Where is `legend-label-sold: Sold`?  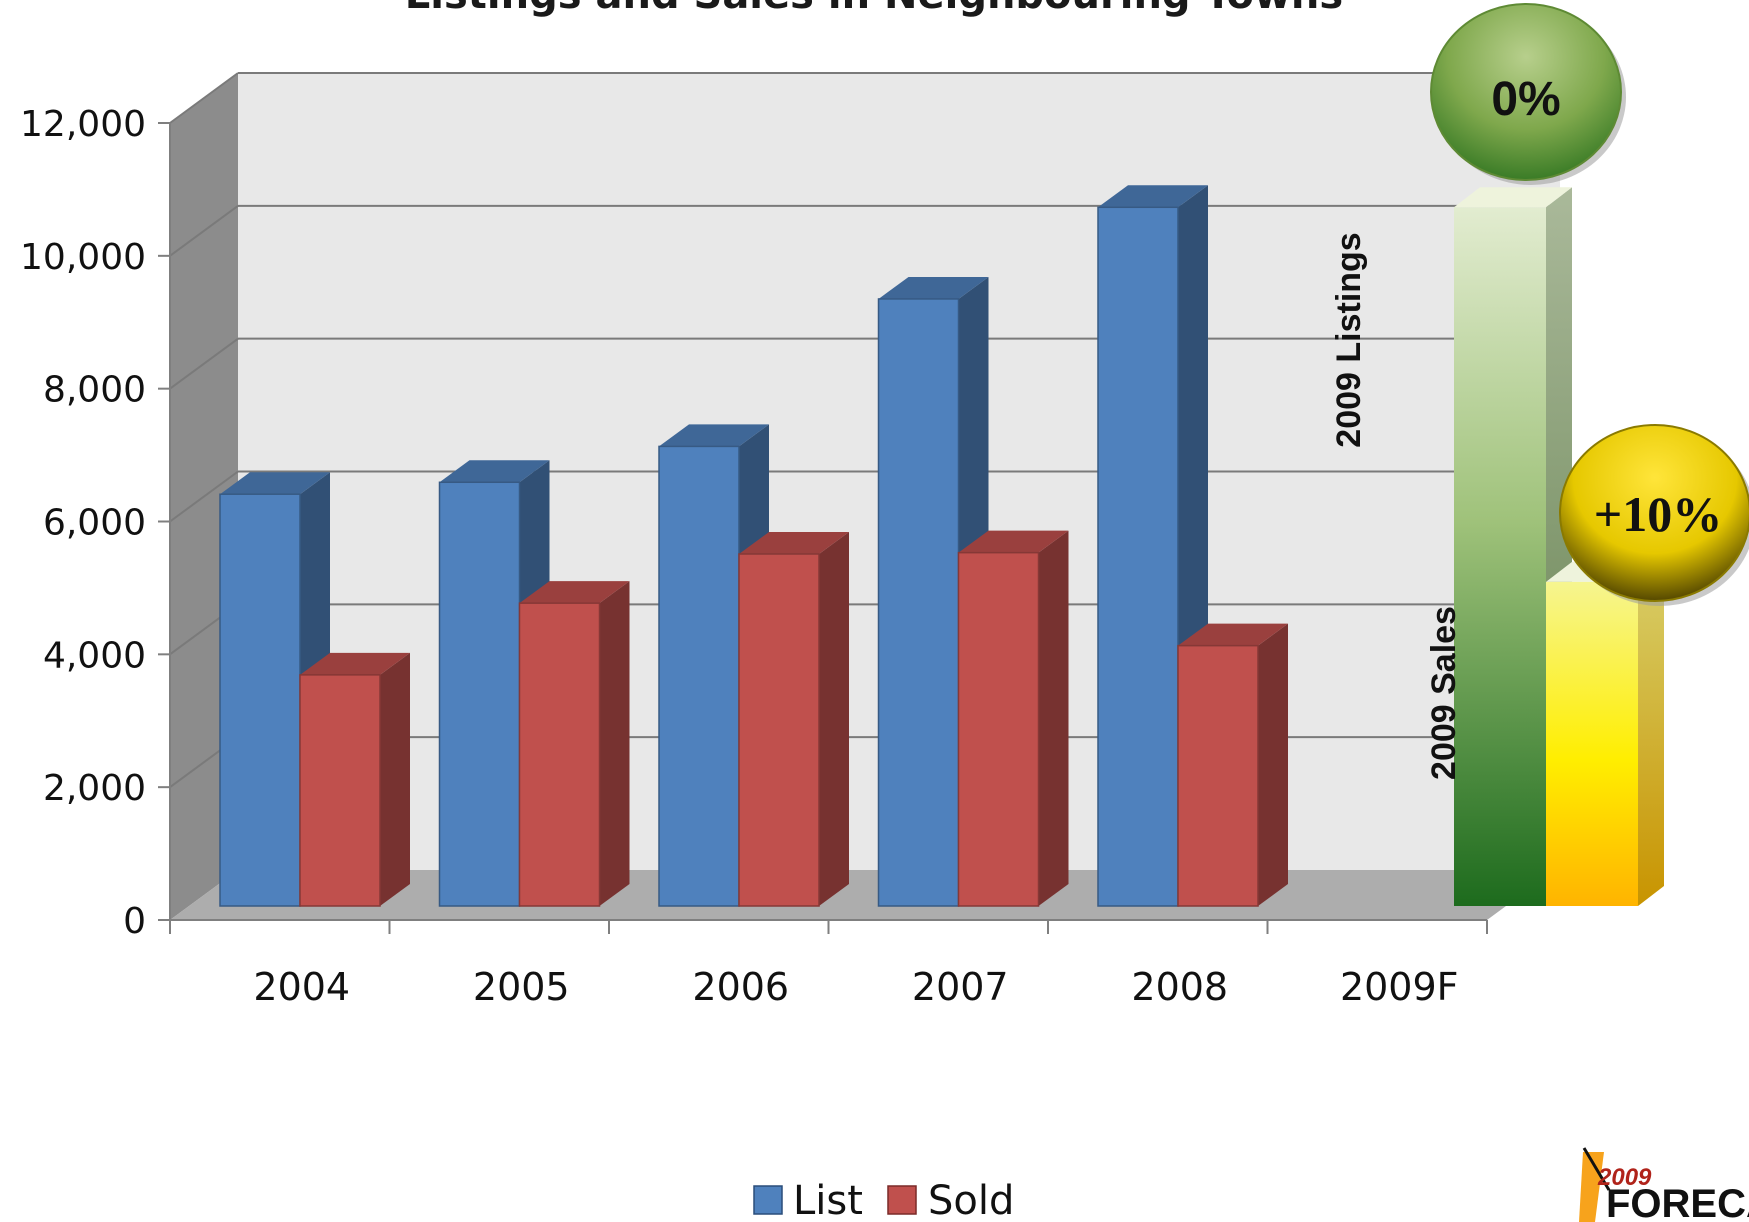 legend-label-sold: Sold is located at coordinates (971, 1200).